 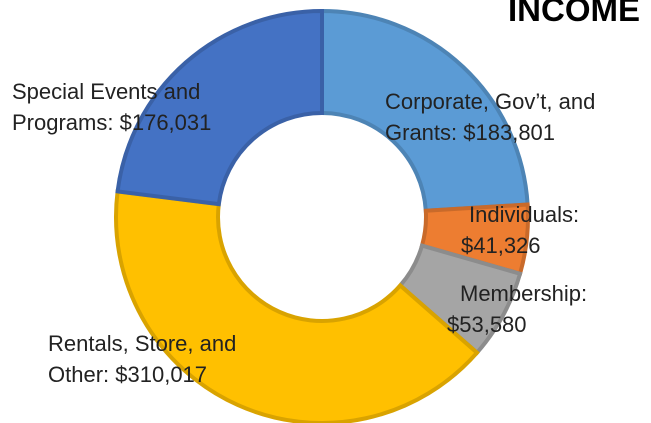 I want to click on value-label: $53,580, so click(x=487, y=324).